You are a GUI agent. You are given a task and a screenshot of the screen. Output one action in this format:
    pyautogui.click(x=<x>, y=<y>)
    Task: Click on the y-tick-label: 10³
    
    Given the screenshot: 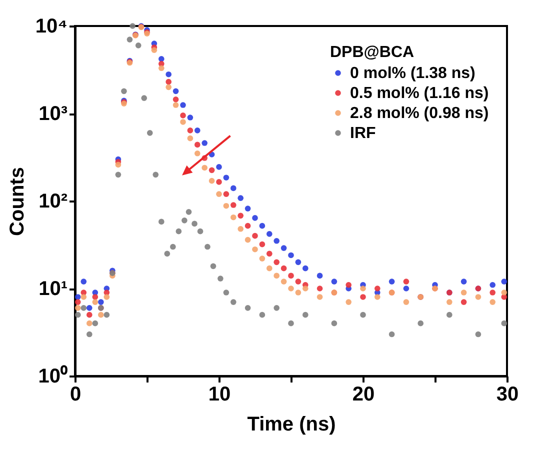 What is the action you would take?
    pyautogui.click(x=53, y=114)
    